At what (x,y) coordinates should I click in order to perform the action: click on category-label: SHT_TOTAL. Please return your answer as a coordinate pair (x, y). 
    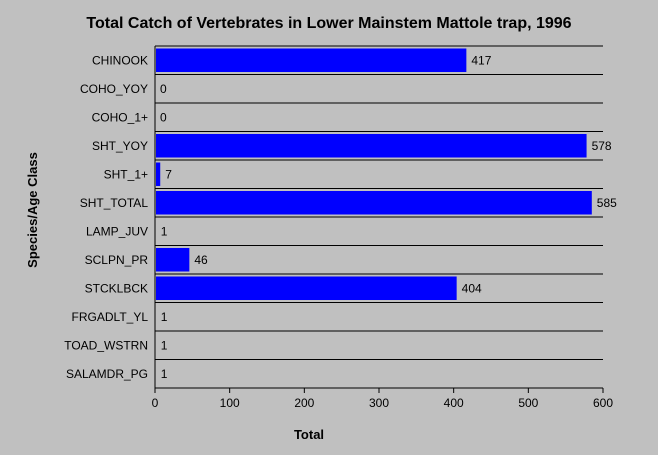
    Looking at the image, I should click on (114, 203).